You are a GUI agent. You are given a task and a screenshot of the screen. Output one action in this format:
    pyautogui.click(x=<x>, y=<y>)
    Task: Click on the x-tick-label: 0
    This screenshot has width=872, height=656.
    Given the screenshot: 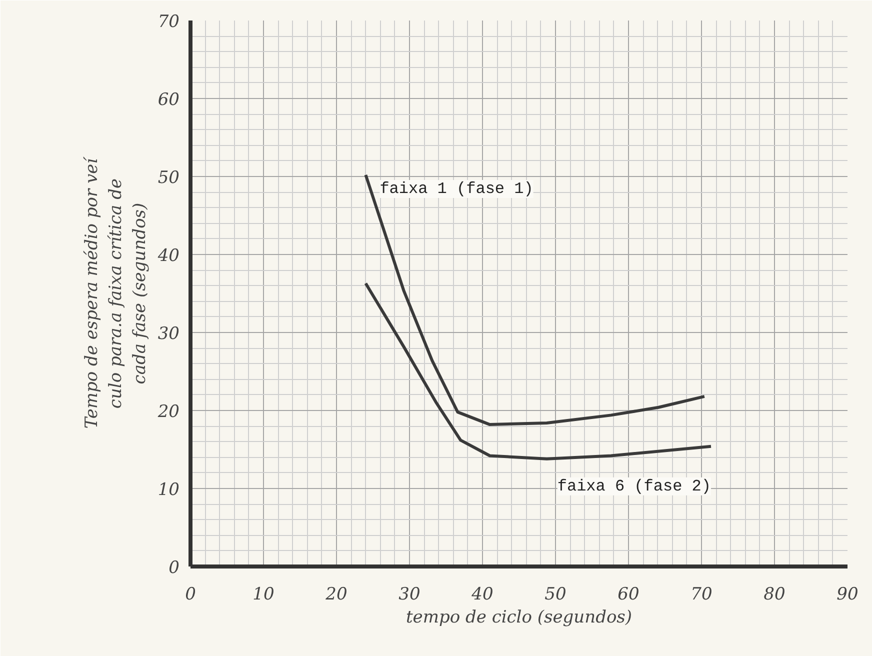 What is the action you would take?
    pyautogui.click(x=190, y=594)
    